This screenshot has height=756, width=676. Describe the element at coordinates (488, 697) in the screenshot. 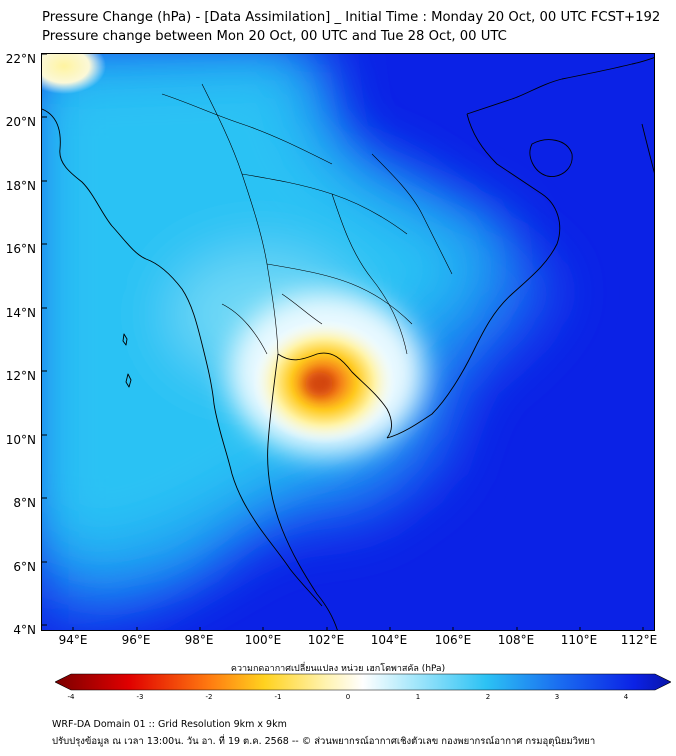

I see `colorbar-tick: 2` at that location.